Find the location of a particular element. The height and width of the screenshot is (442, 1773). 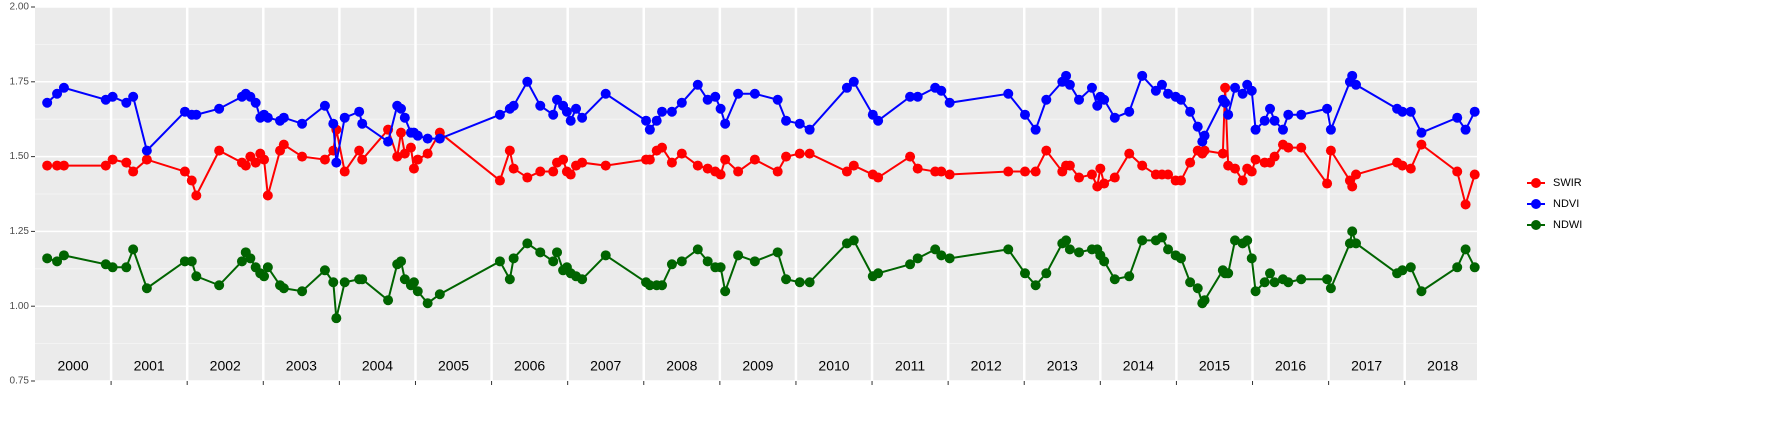

x-tick-label: 2013 is located at coordinates (1062, 366).